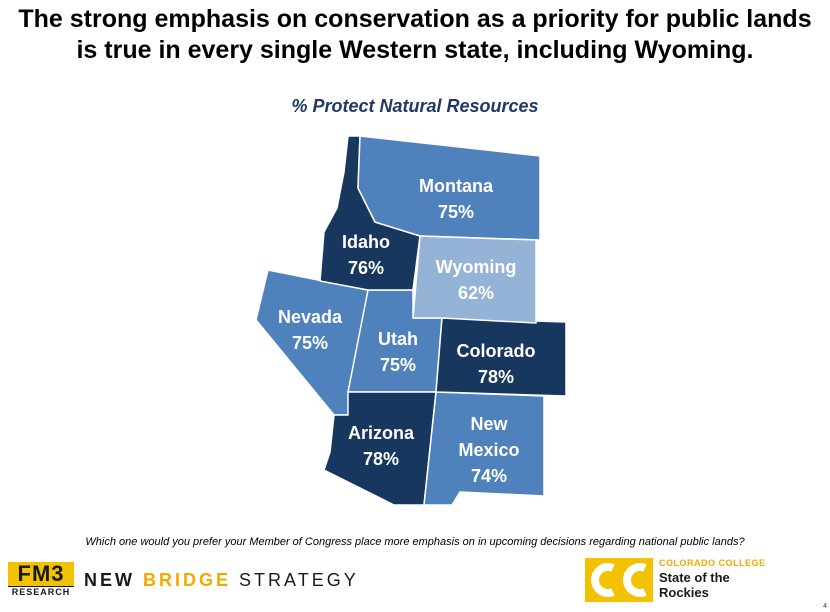 The height and width of the screenshot is (612, 830). I want to click on nbs-word-bridge: BRIDGE, so click(187, 580).